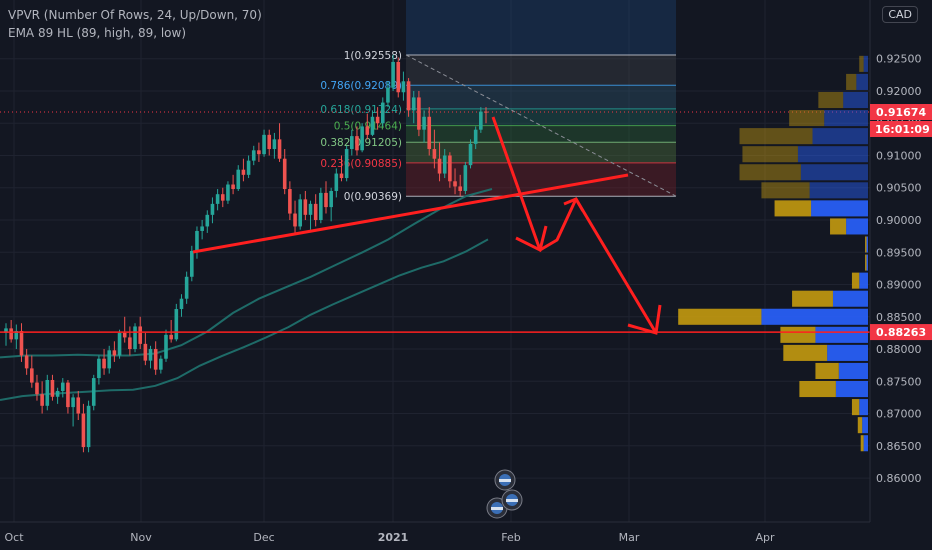  Describe the element at coordinates (373, 56) in the screenshot. I see `fib-level-label: 1(0.92558)` at that location.